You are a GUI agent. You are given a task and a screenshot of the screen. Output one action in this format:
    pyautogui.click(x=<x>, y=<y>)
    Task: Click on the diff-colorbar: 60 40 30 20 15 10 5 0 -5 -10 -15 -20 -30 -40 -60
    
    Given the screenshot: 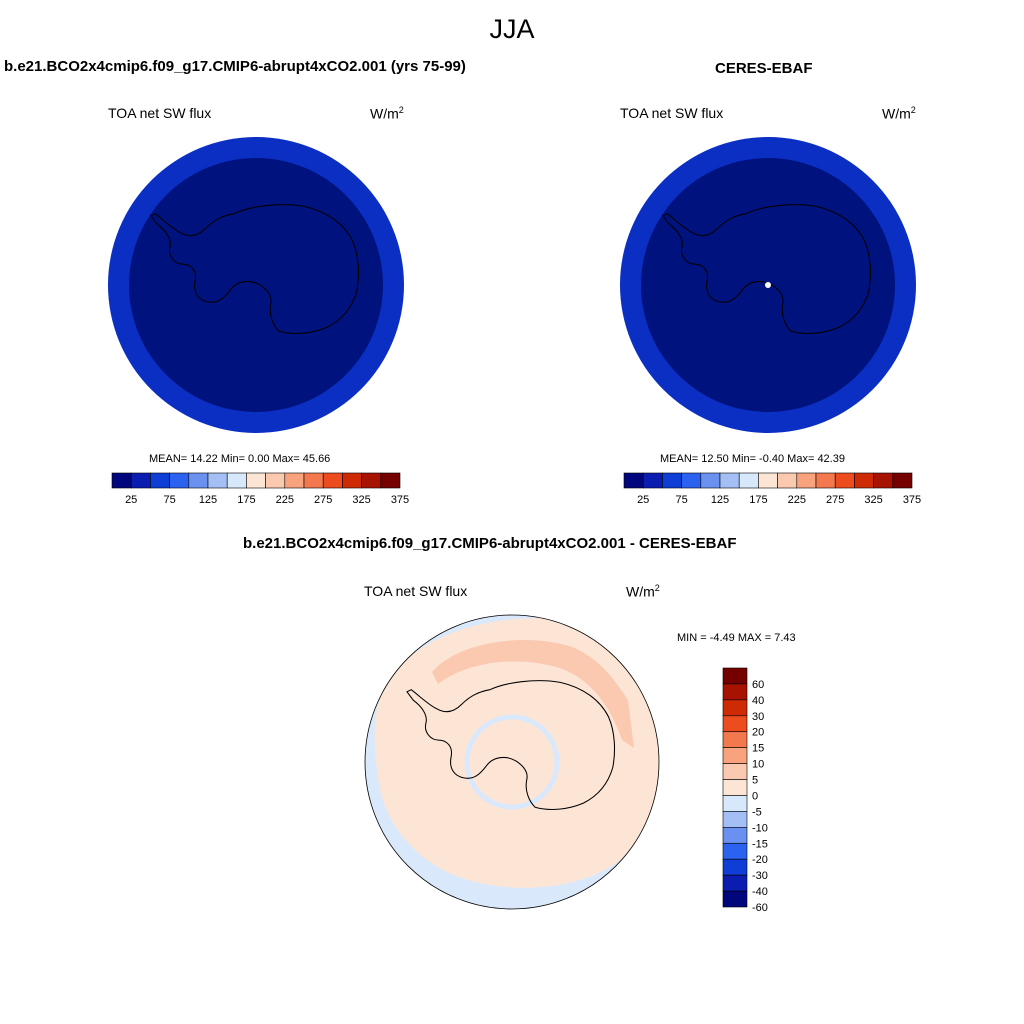 What is the action you would take?
    pyautogui.click(x=745, y=790)
    